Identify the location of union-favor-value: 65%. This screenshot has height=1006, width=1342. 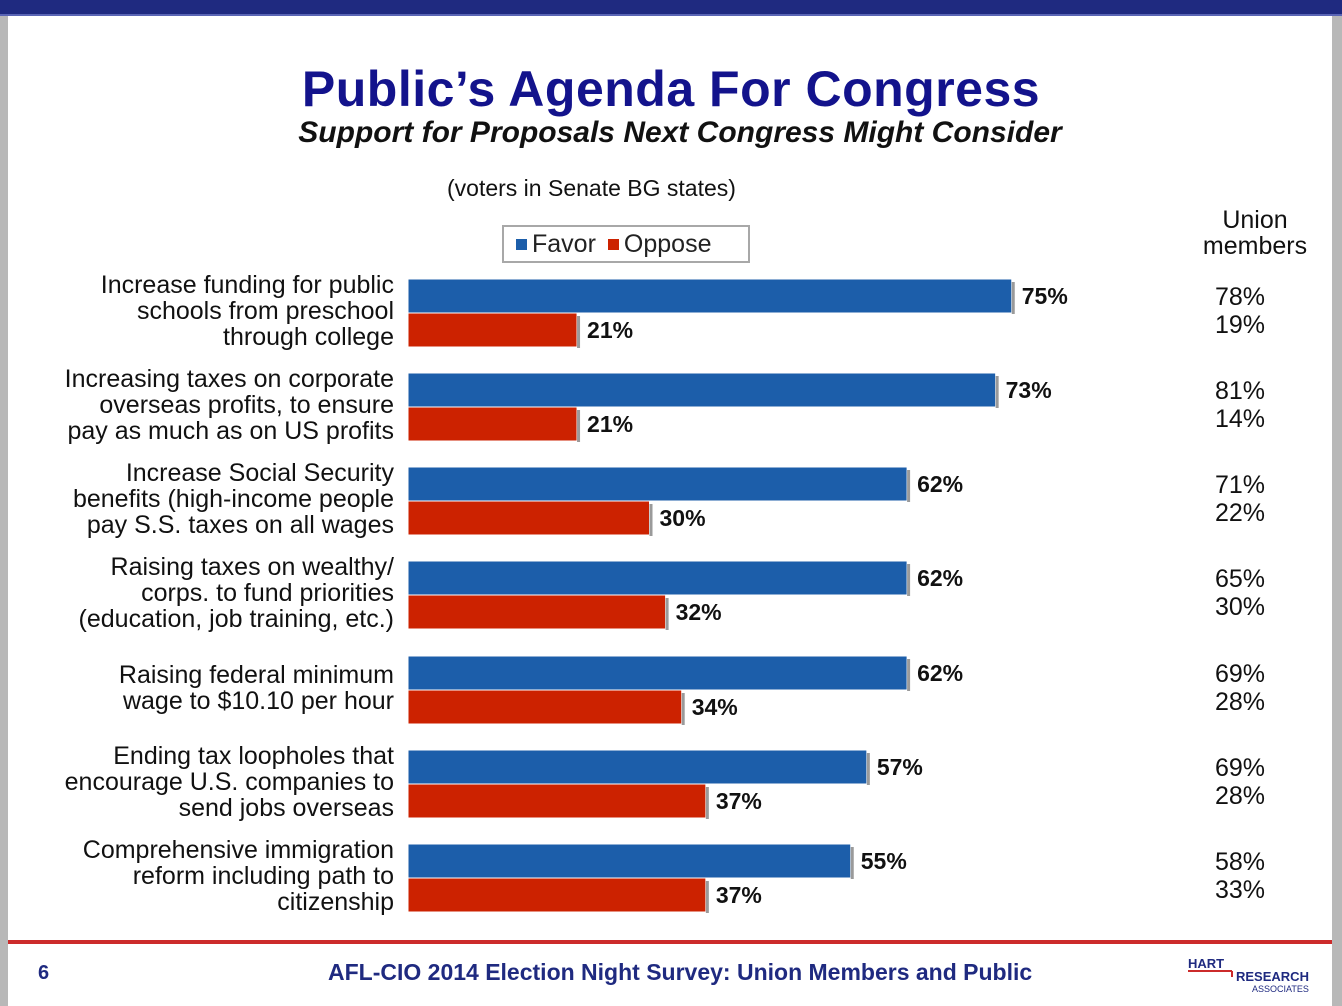
(1240, 579).